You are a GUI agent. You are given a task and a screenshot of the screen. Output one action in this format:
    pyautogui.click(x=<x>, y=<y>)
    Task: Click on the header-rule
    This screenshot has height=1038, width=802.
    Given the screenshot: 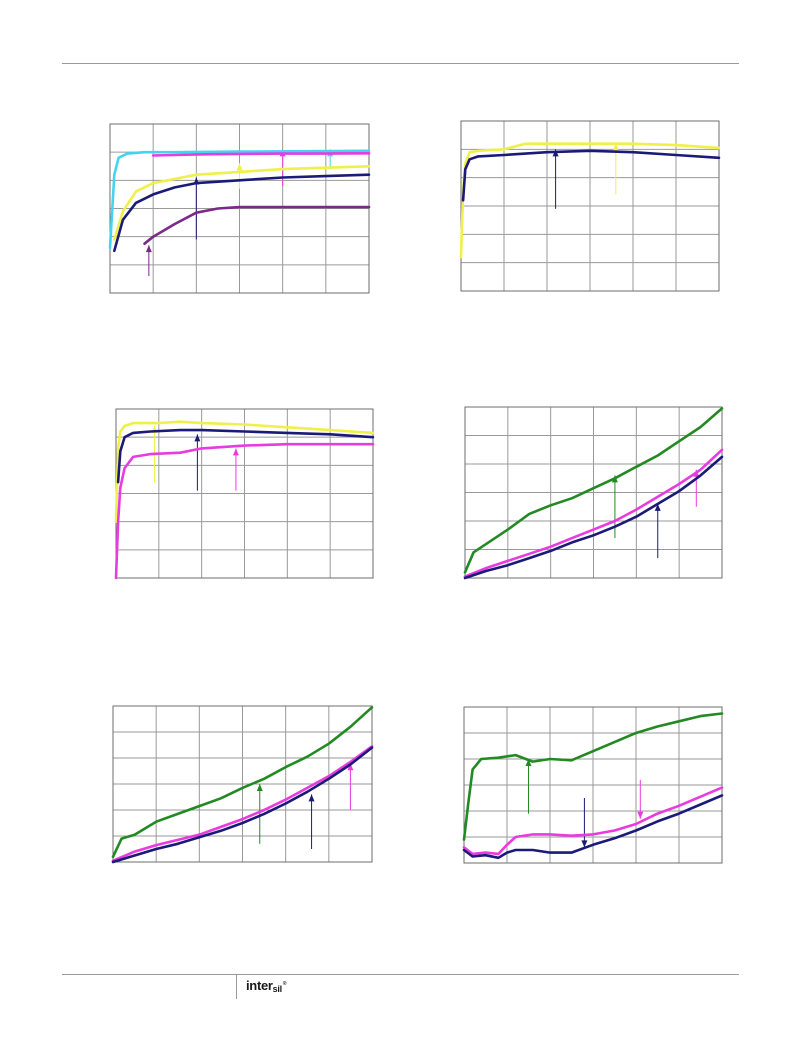 What is the action you would take?
    pyautogui.click(x=400, y=63)
    